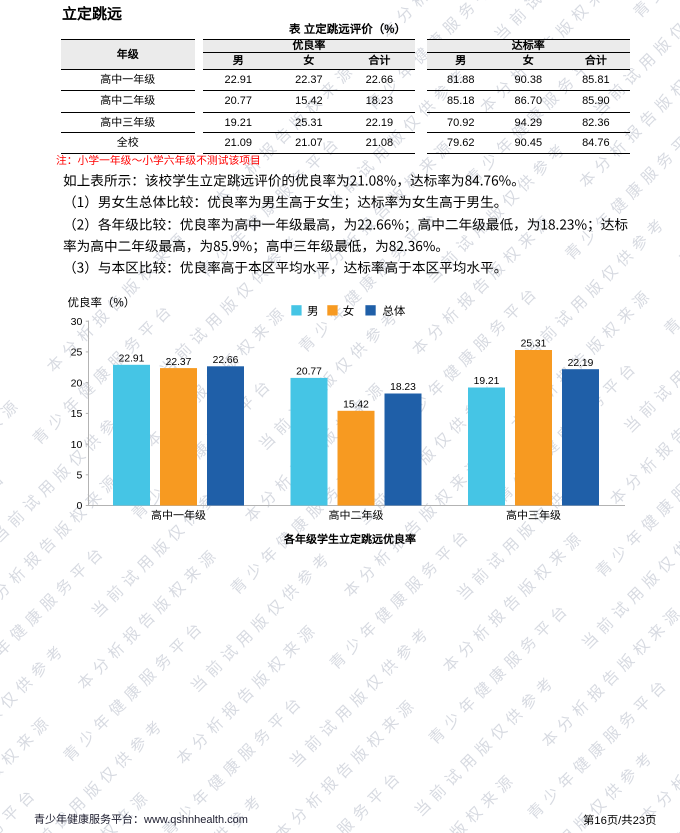 The height and width of the screenshot is (833, 680). What do you see at coordinates (487, 381) in the screenshot?
I see `svg-text: 19.21` at bounding box center [487, 381].